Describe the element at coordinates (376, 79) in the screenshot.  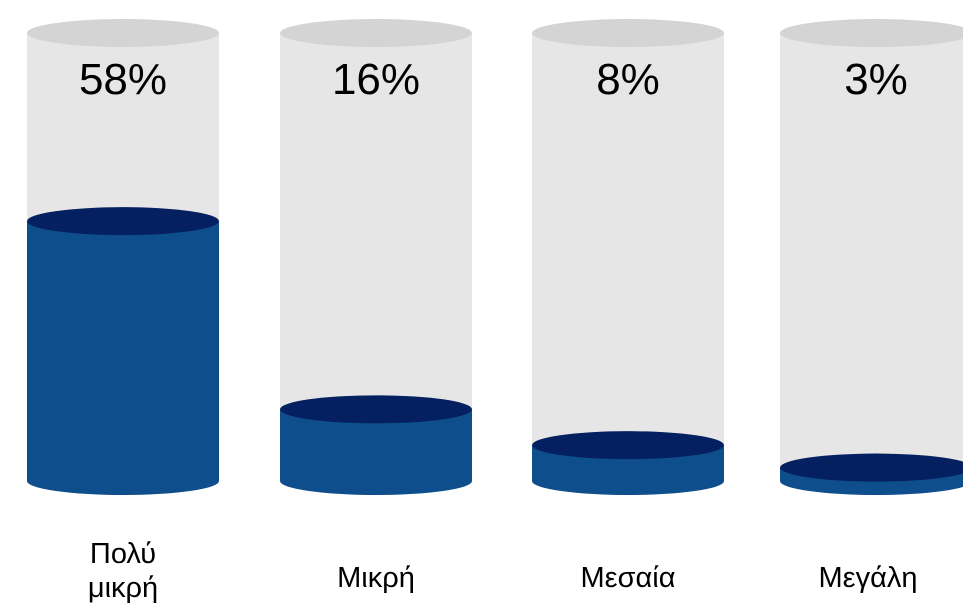
I see `value-label-2: 16%` at that location.